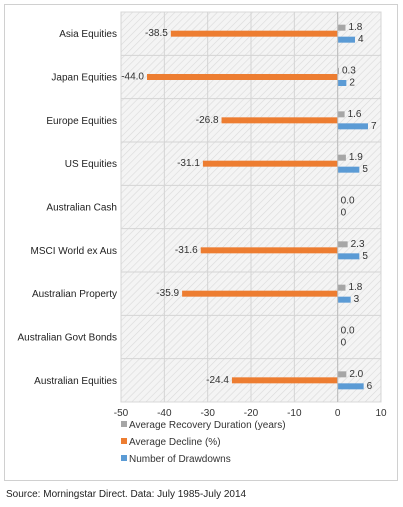 This screenshot has height=507, width=403. I want to click on category-label: MSCI World ex Aus, so click(73, 251).